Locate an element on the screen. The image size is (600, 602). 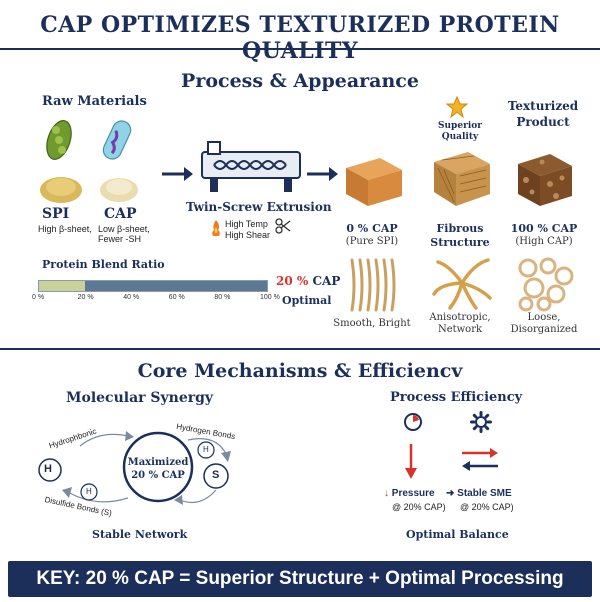
sme-balance-arrows-icon is located at coordinates (480, 459).